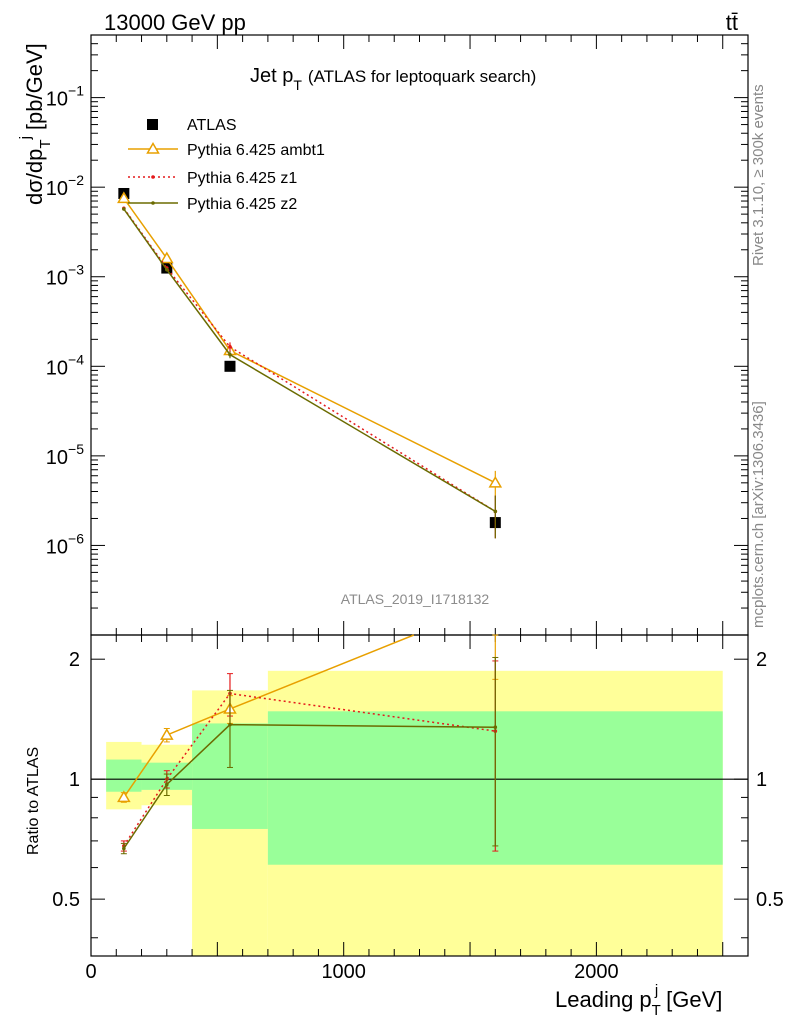 The height and width of the screenshot is (1024, 786). I want to click on ratio-y-tick-label-left-0: 0.5, so click(66, 900).